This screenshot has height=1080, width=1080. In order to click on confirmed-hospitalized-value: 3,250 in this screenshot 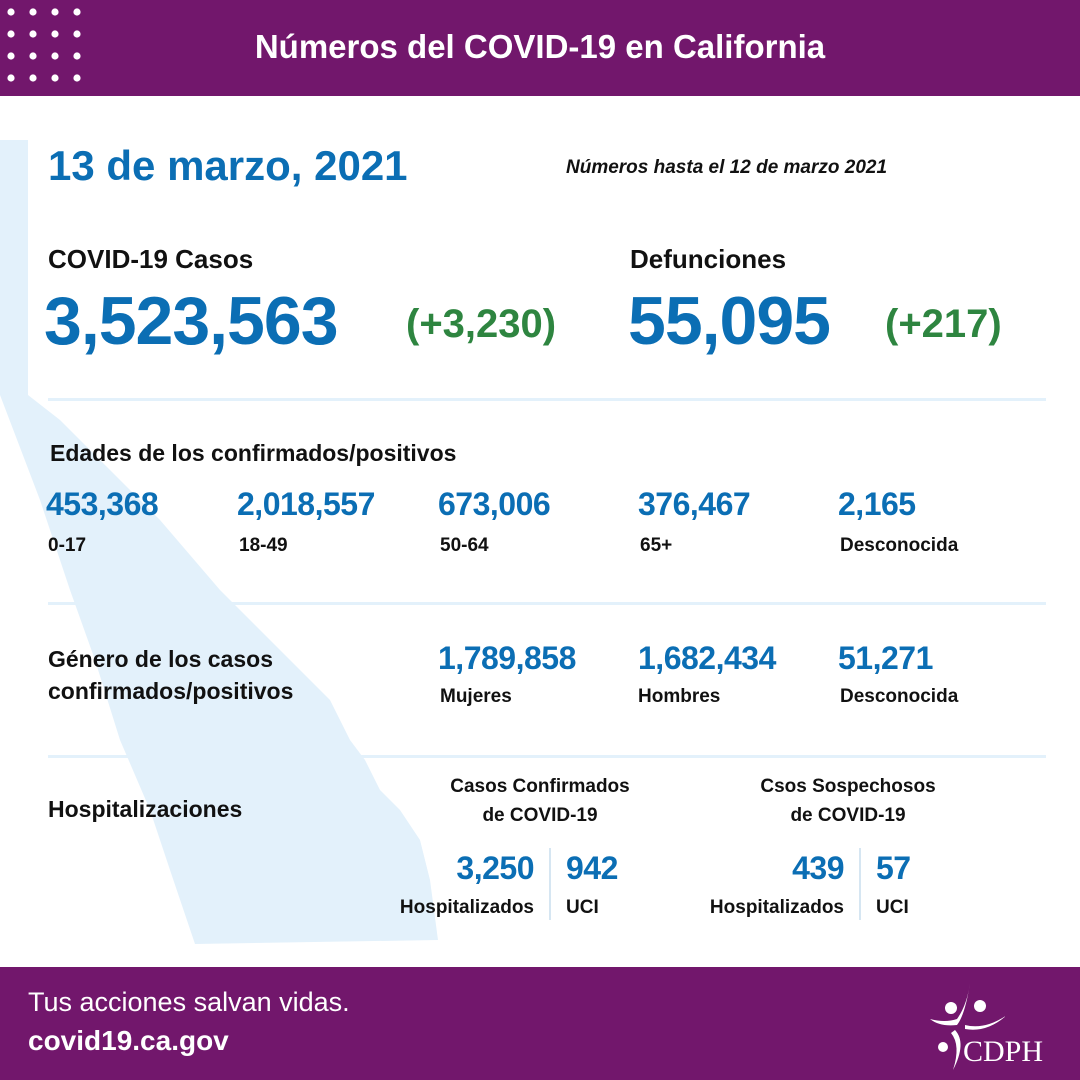, I will do `click(495, 868)`.